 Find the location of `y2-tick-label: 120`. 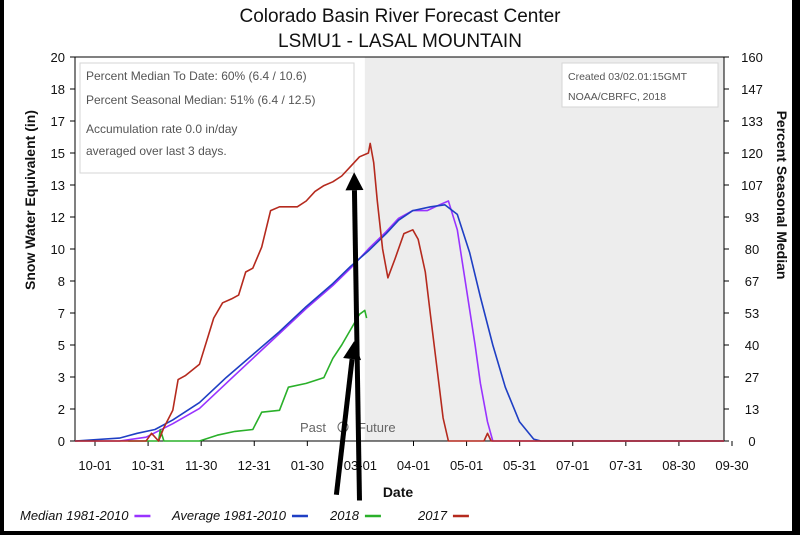

y2-tick-label: 120 is located at coordinates (752, 153).